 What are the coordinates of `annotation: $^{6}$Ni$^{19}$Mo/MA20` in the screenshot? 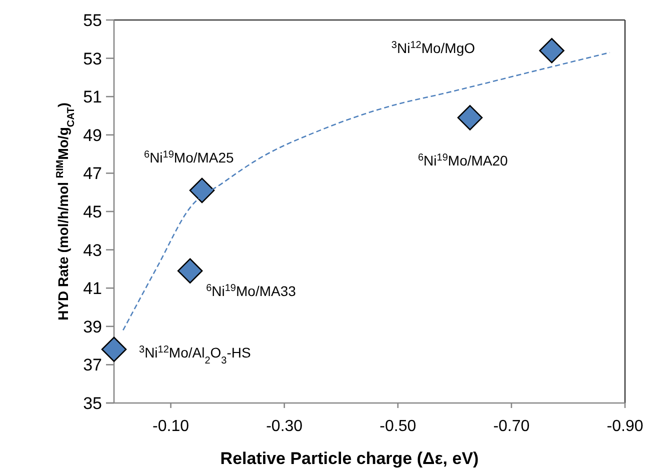 It's located at (463, 160).